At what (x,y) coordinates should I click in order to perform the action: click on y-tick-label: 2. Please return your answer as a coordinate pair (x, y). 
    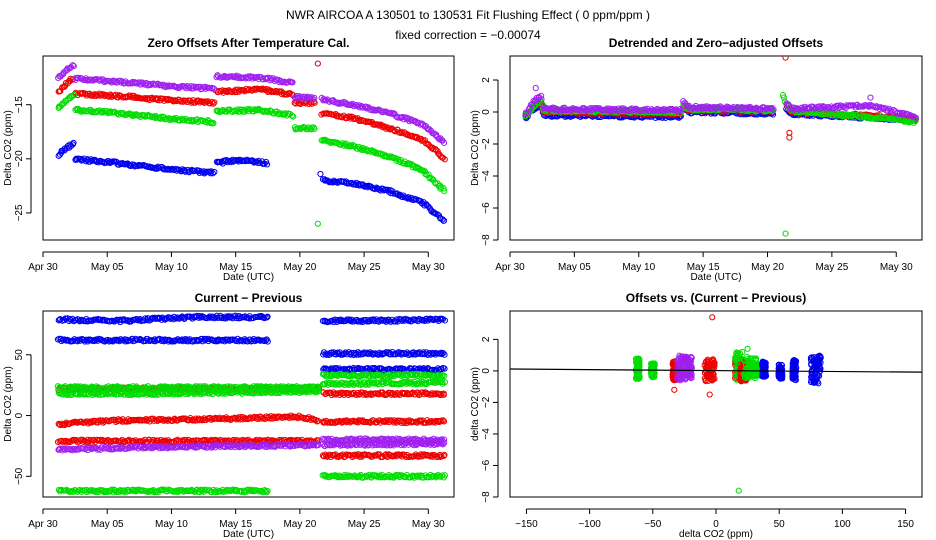
    Looking at the image, I should click on (486, 80).